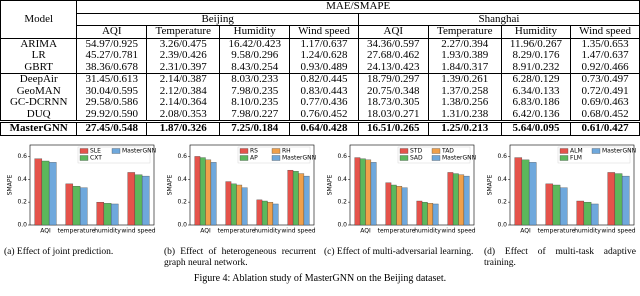 Image resolution: width=640 pixels, height=296 pixels. Describe the element at coordinates (464, 55) in the screenshot. I see `table-cell: 1.93/0.389` at that location.